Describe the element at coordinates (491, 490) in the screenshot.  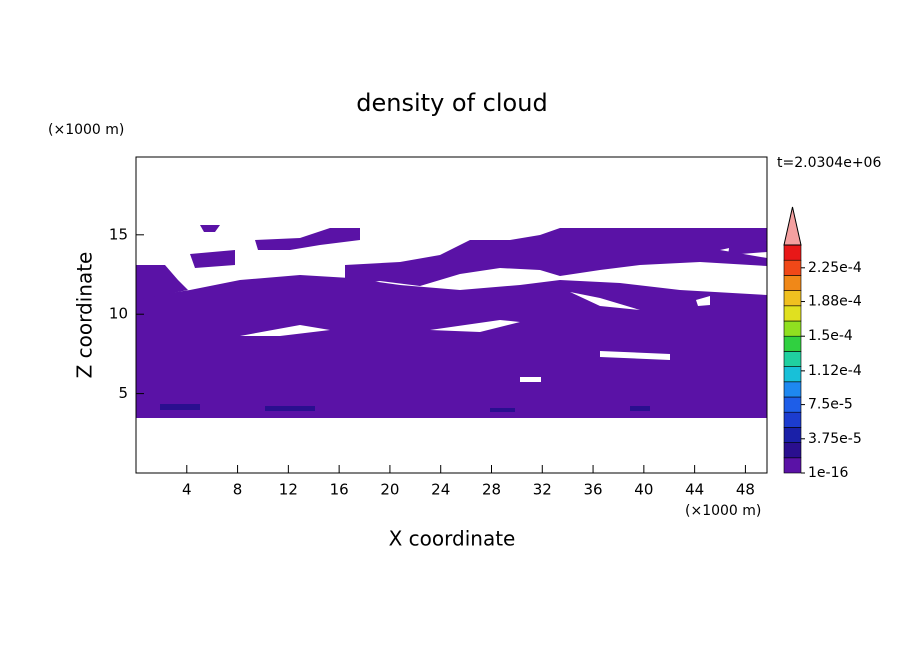
I see `x-tick-label: 28` at that location.